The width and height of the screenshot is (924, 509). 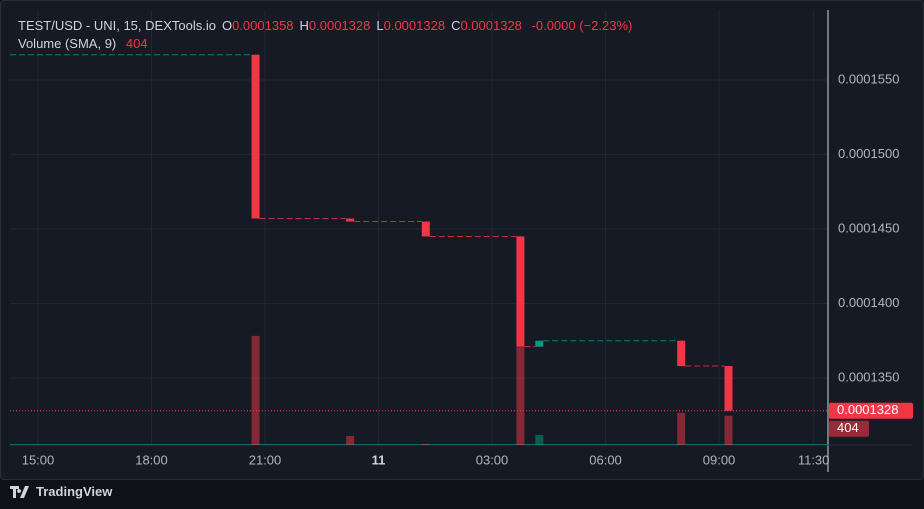 I want to click on x-tick-label: 15:00, so click(x=38, y=459).